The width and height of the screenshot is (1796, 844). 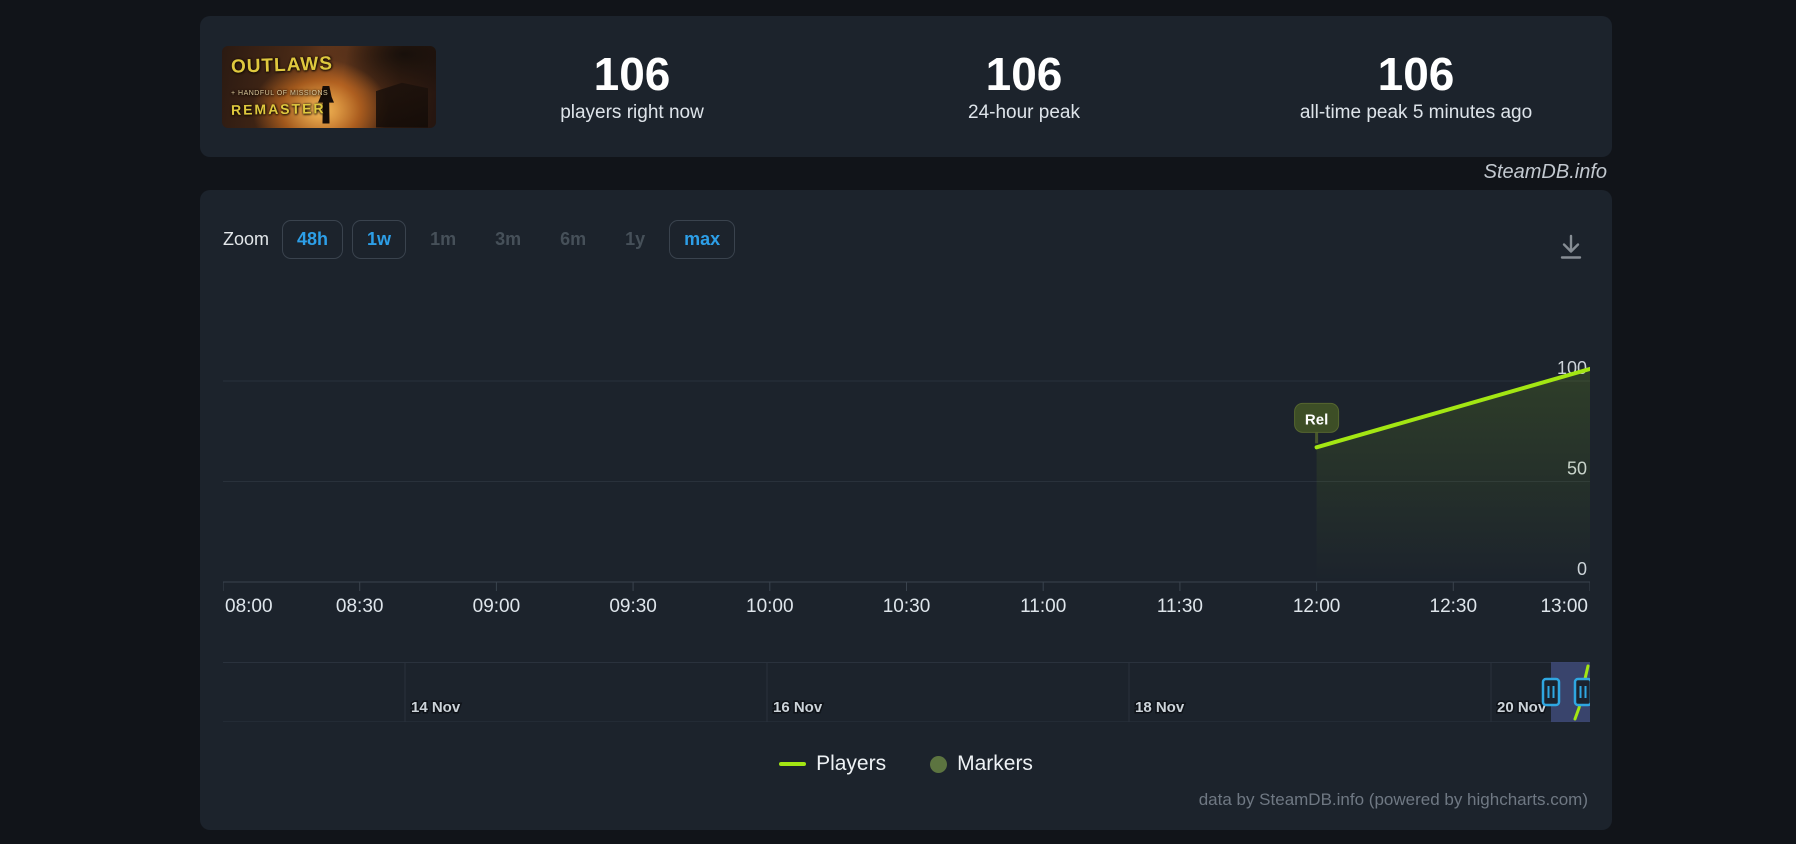 I want to click on legend-item-markers: Markers, so click(x=981, y=764).